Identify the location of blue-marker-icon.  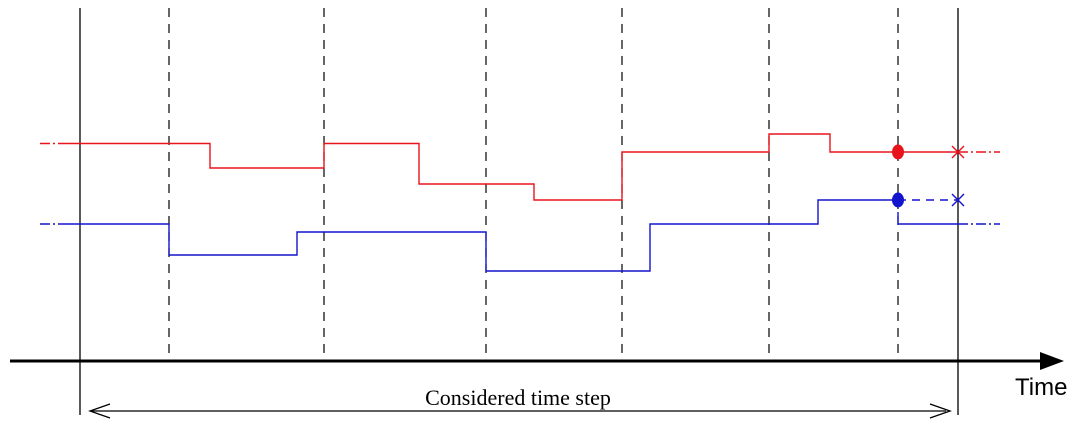
(898, 200).